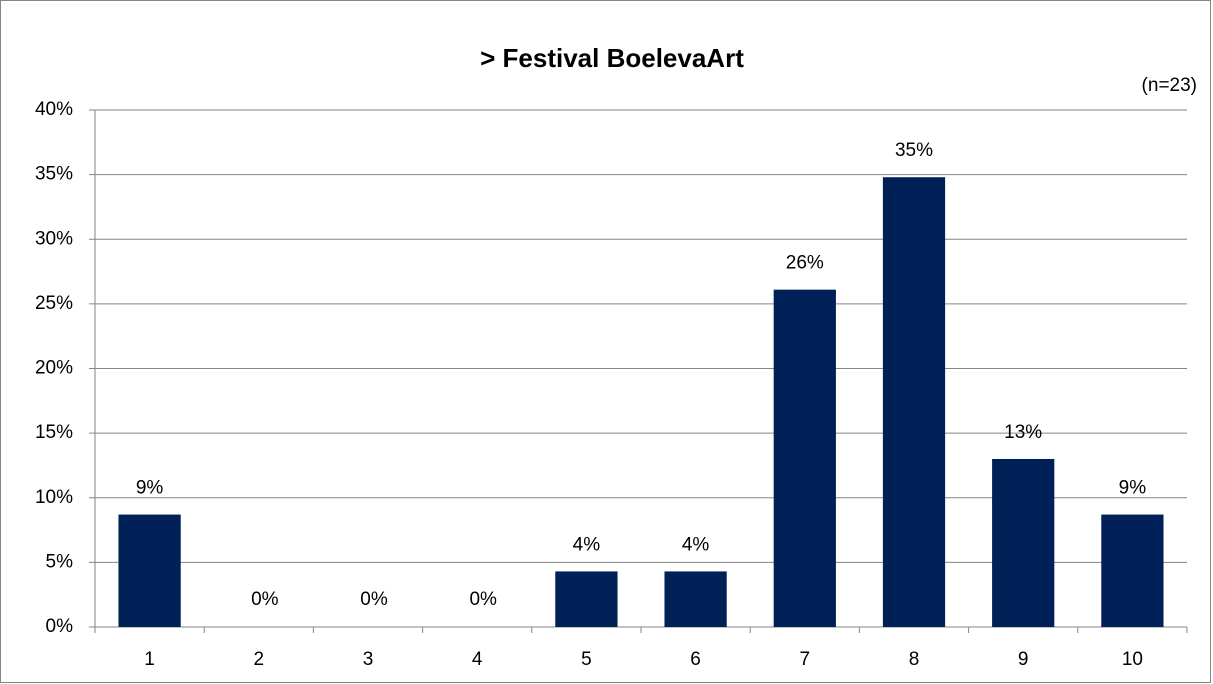 This screenshot has height=684, width=1213. Describe the element at coordinates (612, 58) in the screenshot. I see `chart-title: > Festival BoelevaArt` at that location.